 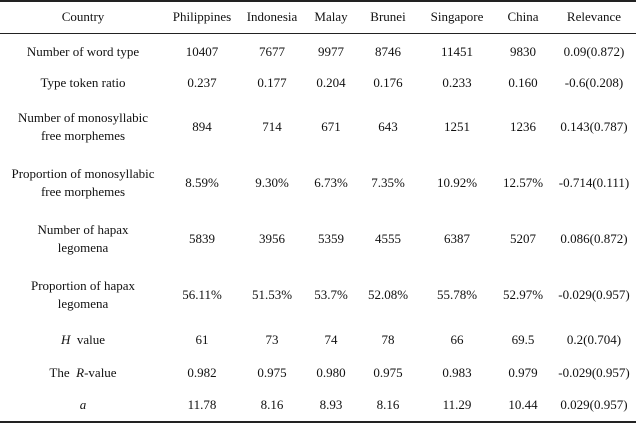 What do you see at coordinates (83, 51) in the screenshot?
I see `row-label: Number of word type` at bounding box center [83, 51].